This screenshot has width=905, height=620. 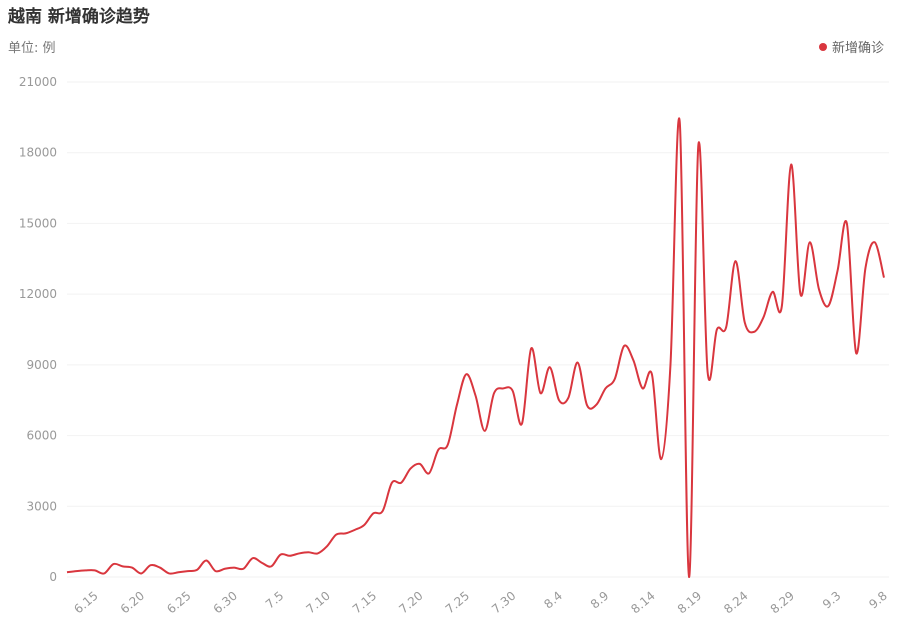 What do you see at coordinates (858, 48) in the screenshot?
I see `legend-label: 新增确诊` at bounding box center [858, 48].